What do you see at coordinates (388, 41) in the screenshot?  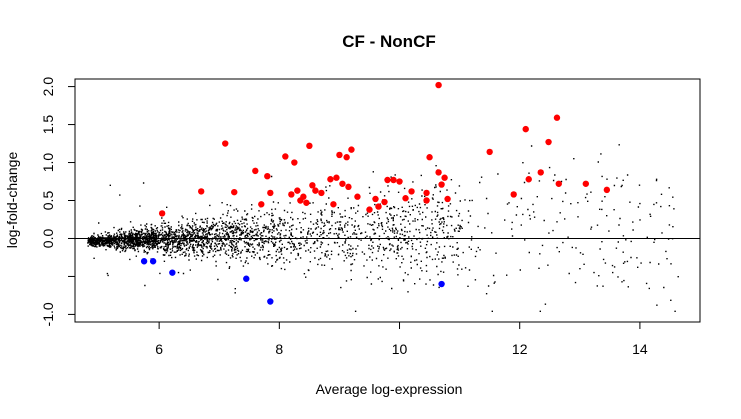 I see `chart-title: CF - NonCF` at bounding box center [388, 41].